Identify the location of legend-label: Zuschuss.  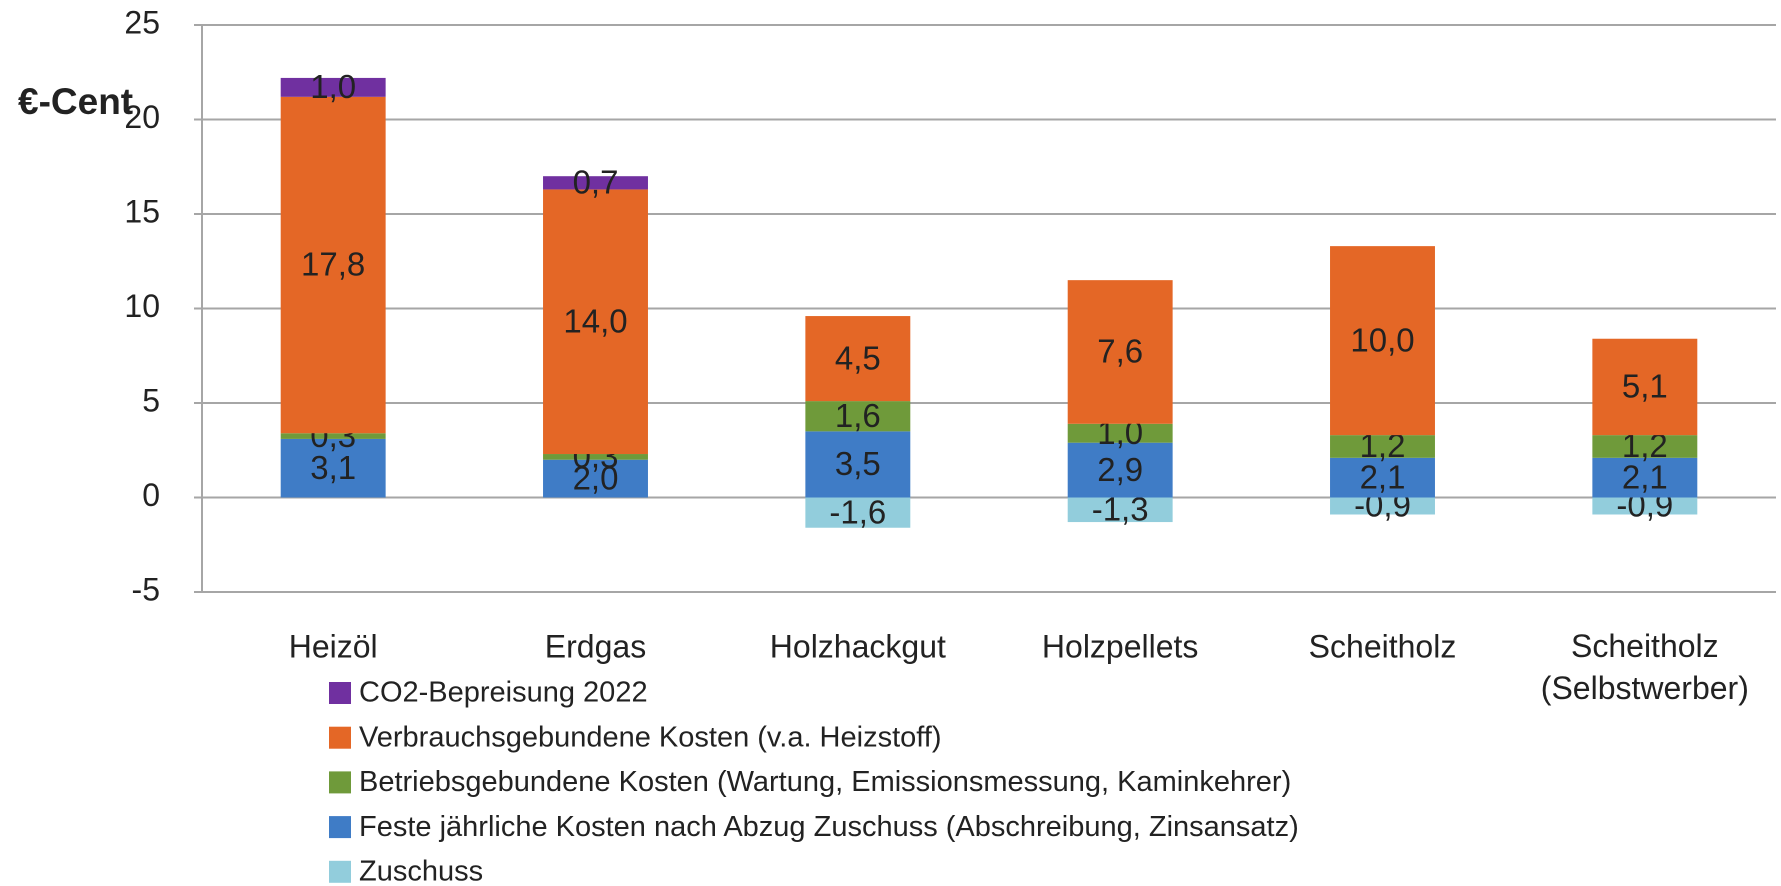
(421, 870).